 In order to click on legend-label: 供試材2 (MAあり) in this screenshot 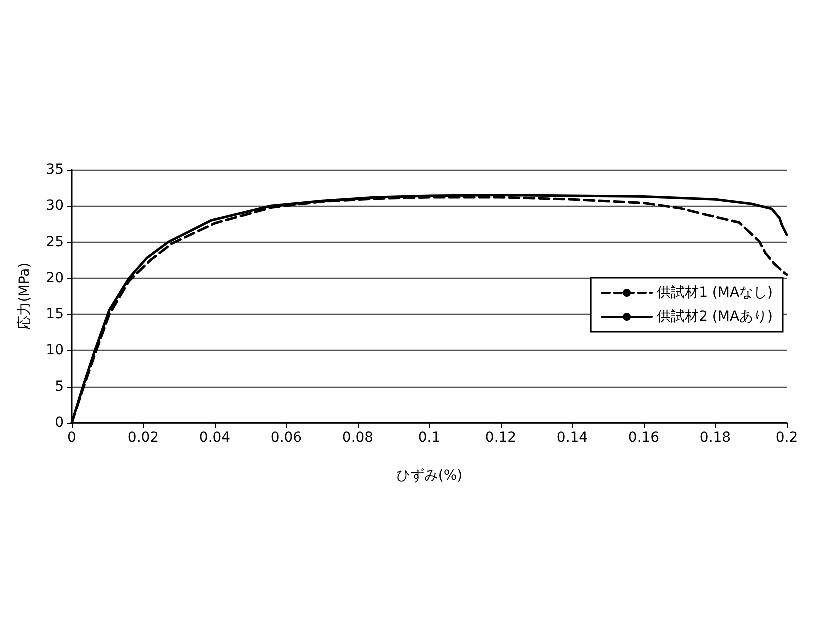, I will do `click(715, 317)`.